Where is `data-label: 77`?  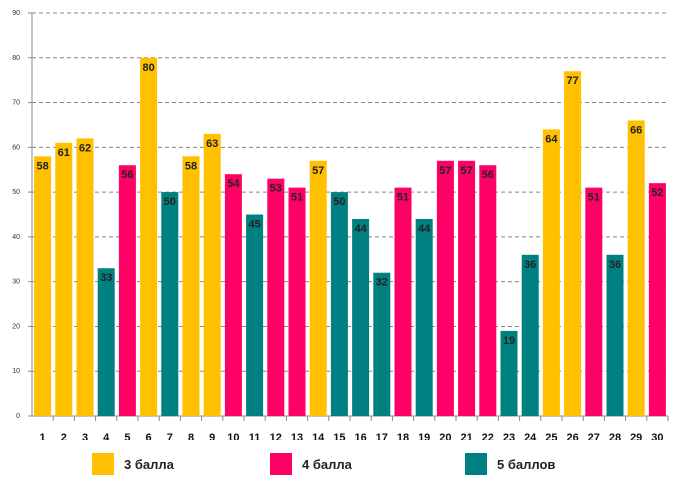
data-label: 77 is located at coordinates (572, 81).